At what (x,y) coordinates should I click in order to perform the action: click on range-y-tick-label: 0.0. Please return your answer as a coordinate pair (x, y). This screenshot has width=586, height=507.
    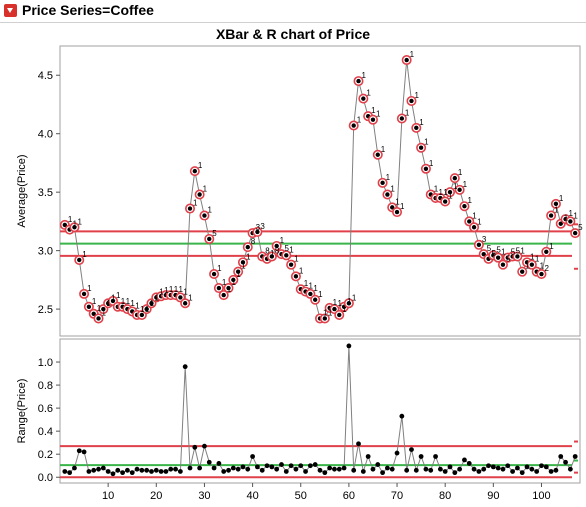
    Looking at the image, I should click on (45, 478).